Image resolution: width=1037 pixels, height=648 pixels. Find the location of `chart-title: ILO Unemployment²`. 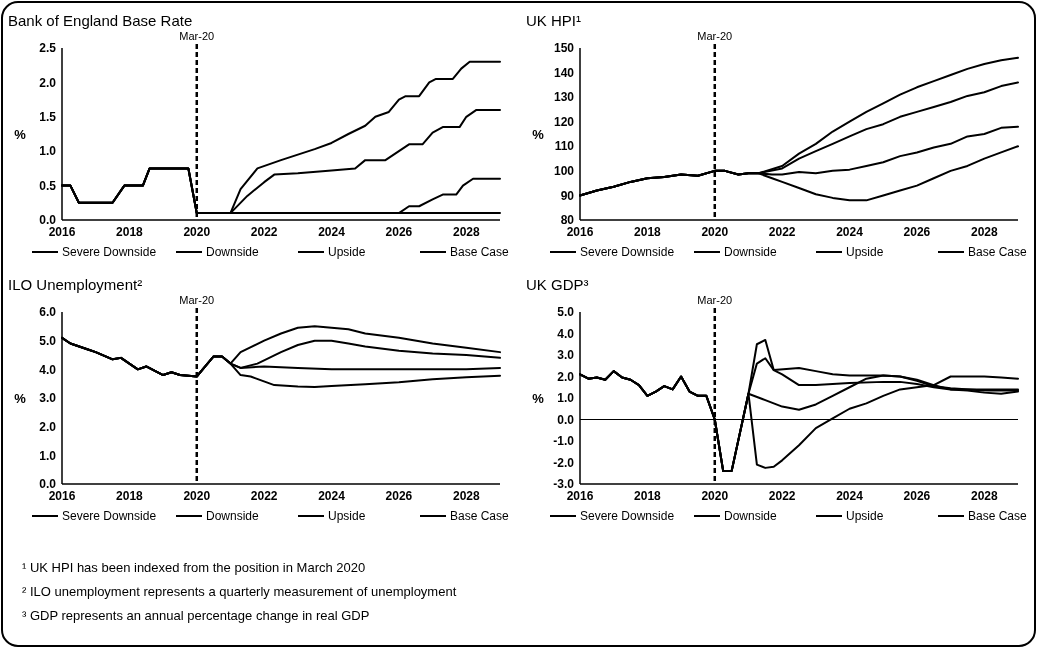

chart-title: ILO Unemployment² is located at coordinates (75, 284).